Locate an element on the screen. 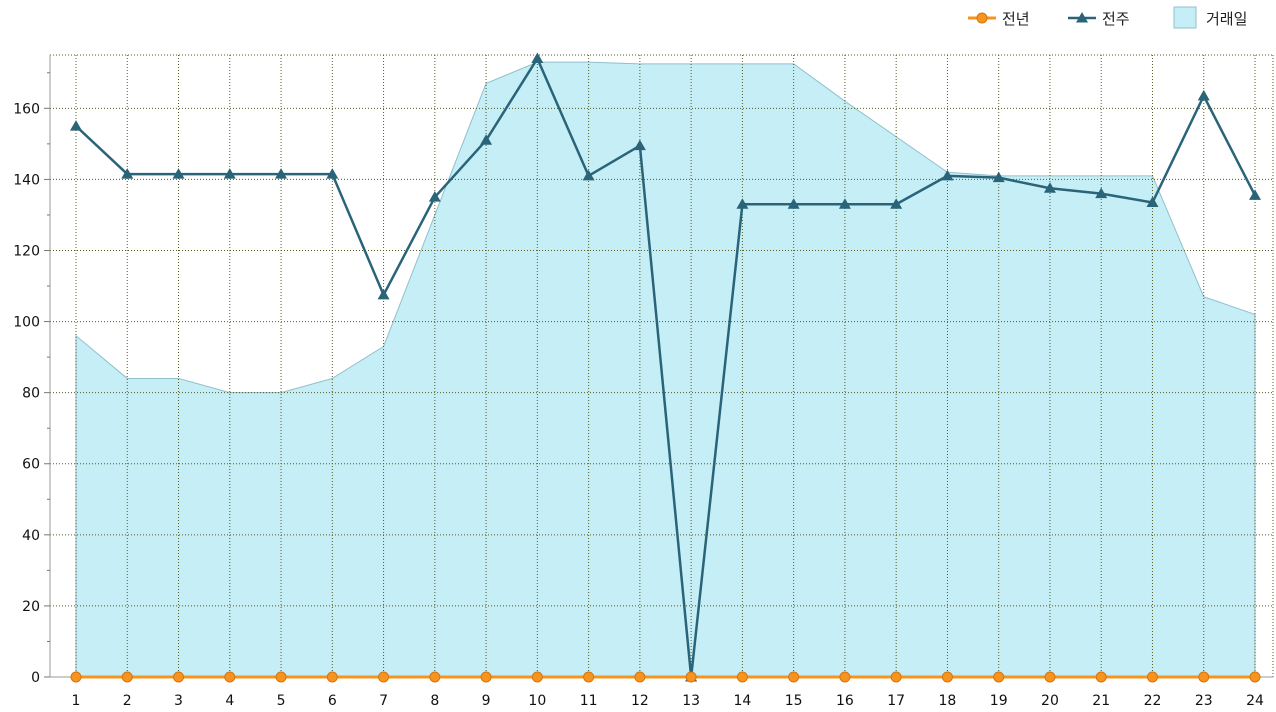 The image size is (1276, 712). x-tick-label: 4 is located at coordinates (229, 701).